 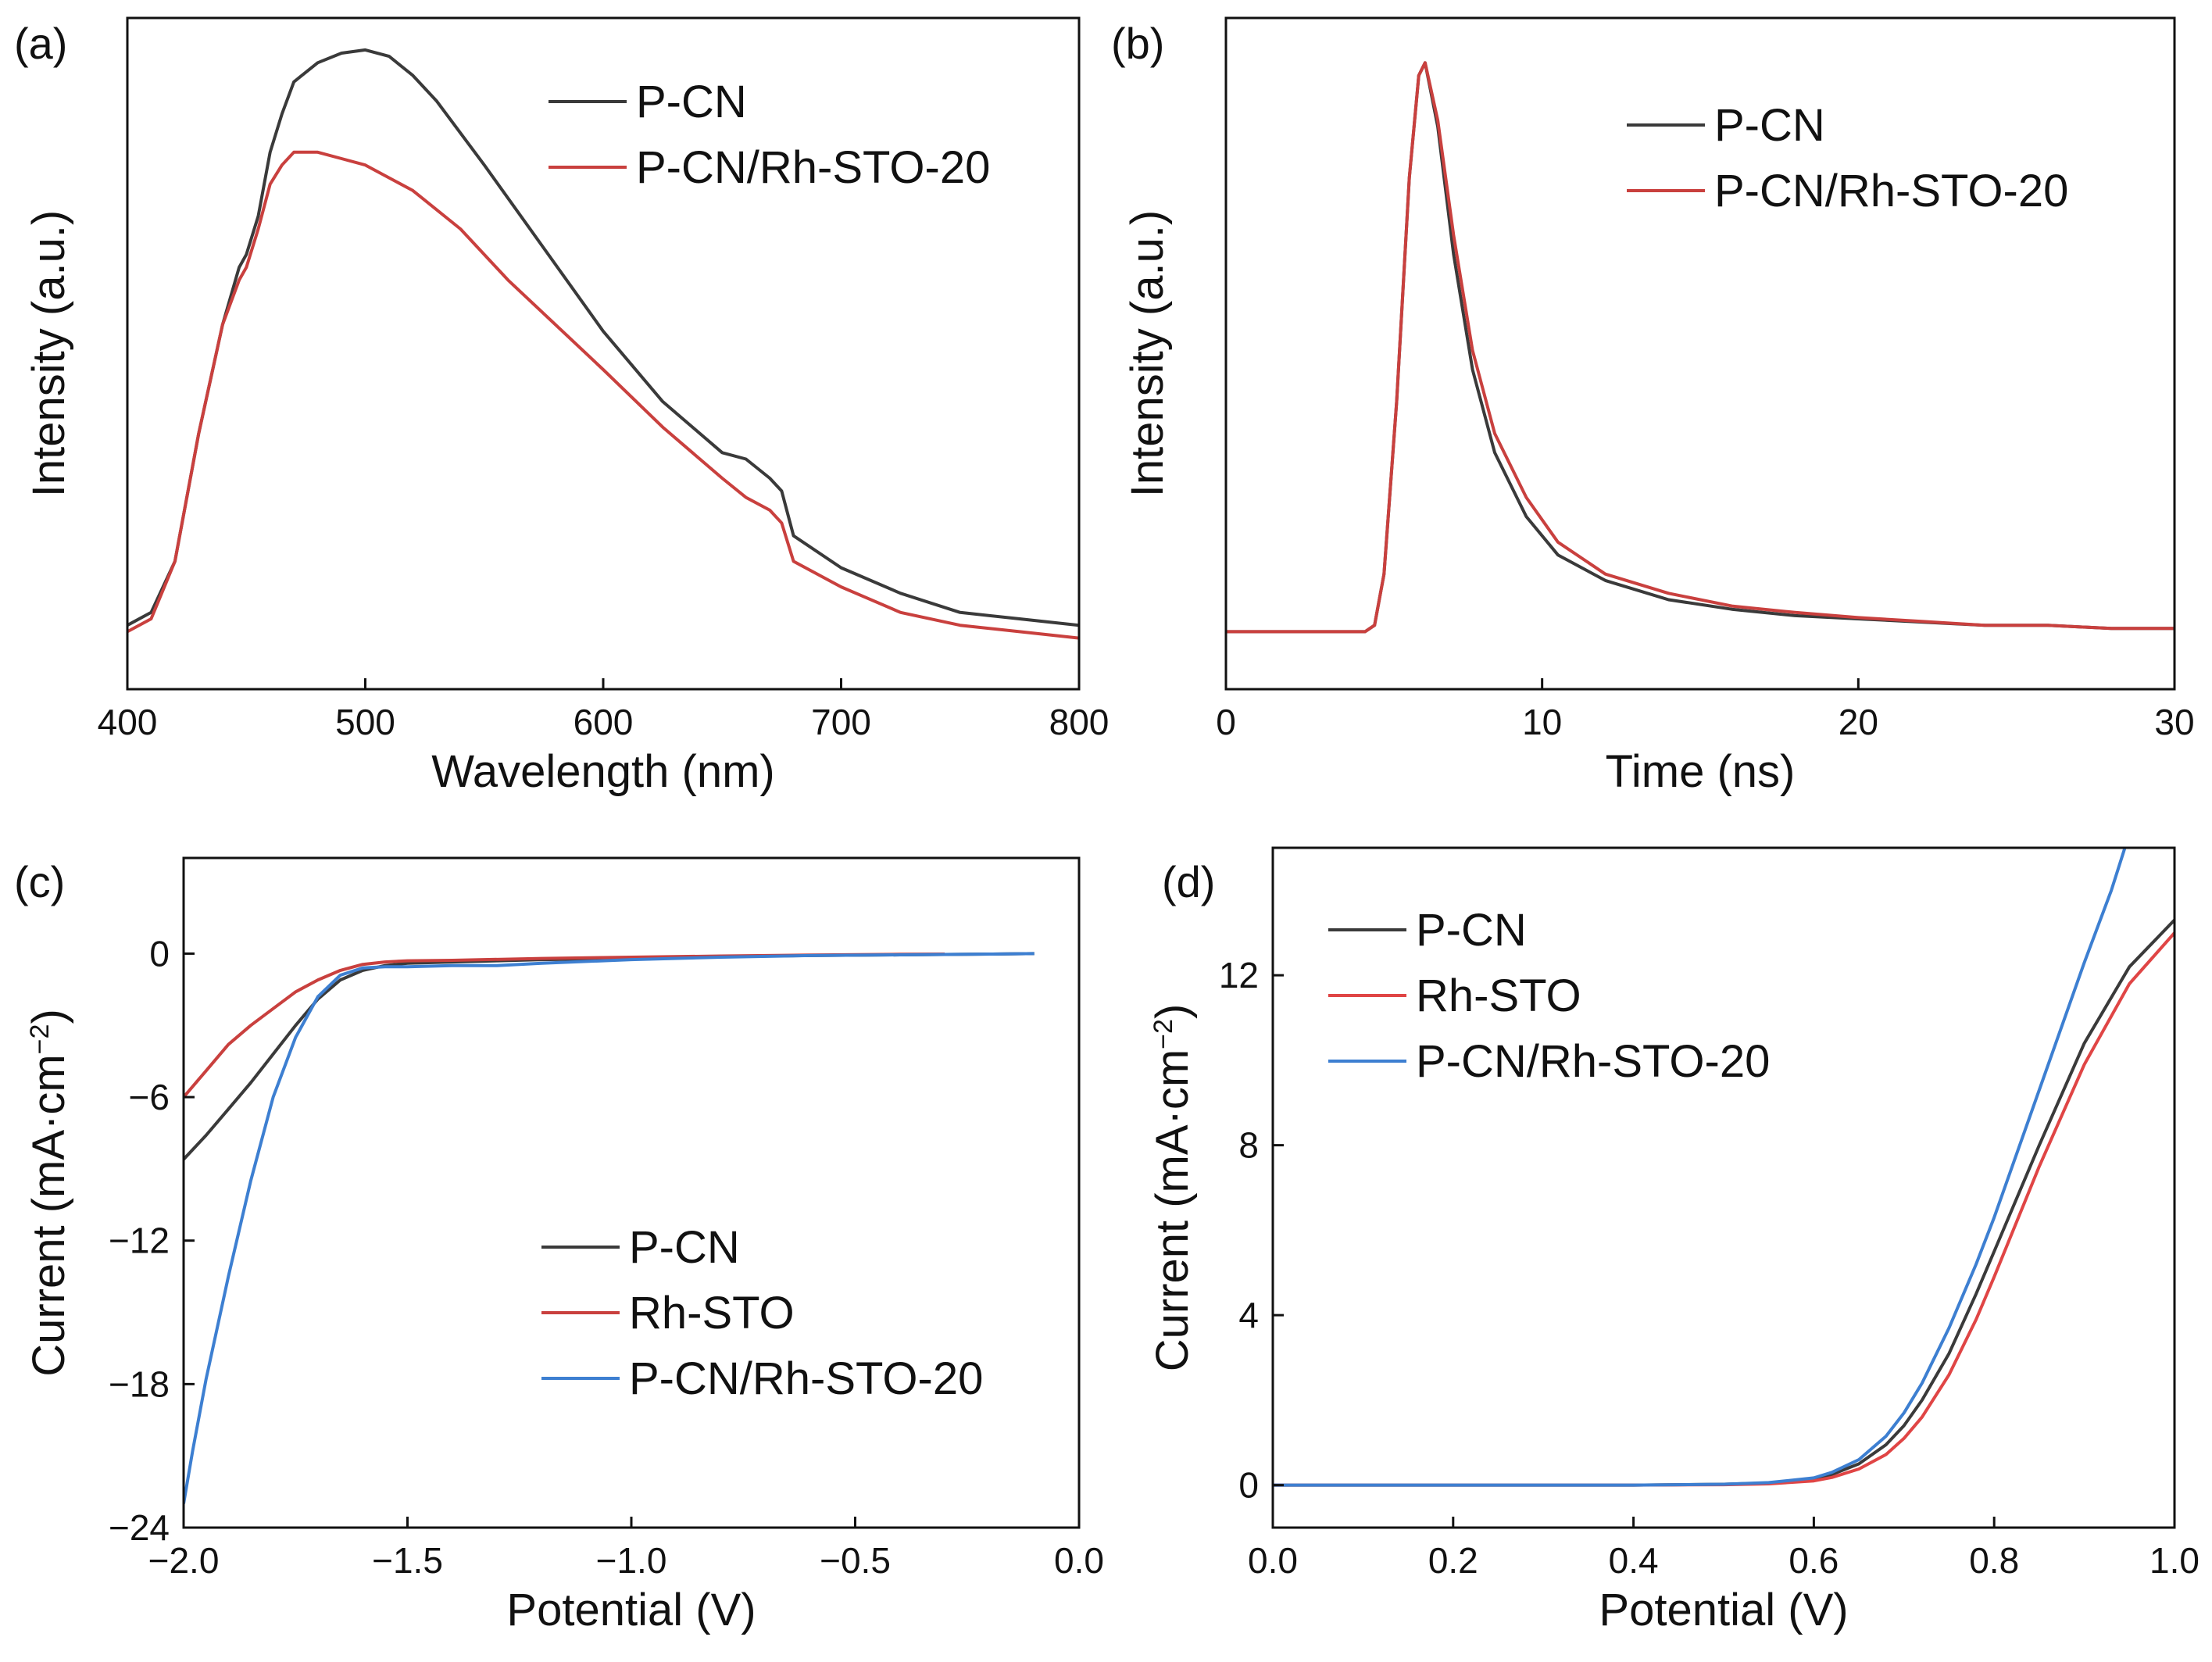 I want to click on x-axis-title: Time (ns), so click(x=1701, y=771).